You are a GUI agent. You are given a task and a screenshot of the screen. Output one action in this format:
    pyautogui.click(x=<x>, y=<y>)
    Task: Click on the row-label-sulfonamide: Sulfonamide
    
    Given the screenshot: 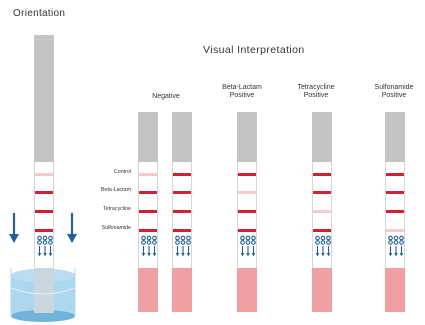 What is the action you would take?
    pyautogui.click(x=116, y=228)
    